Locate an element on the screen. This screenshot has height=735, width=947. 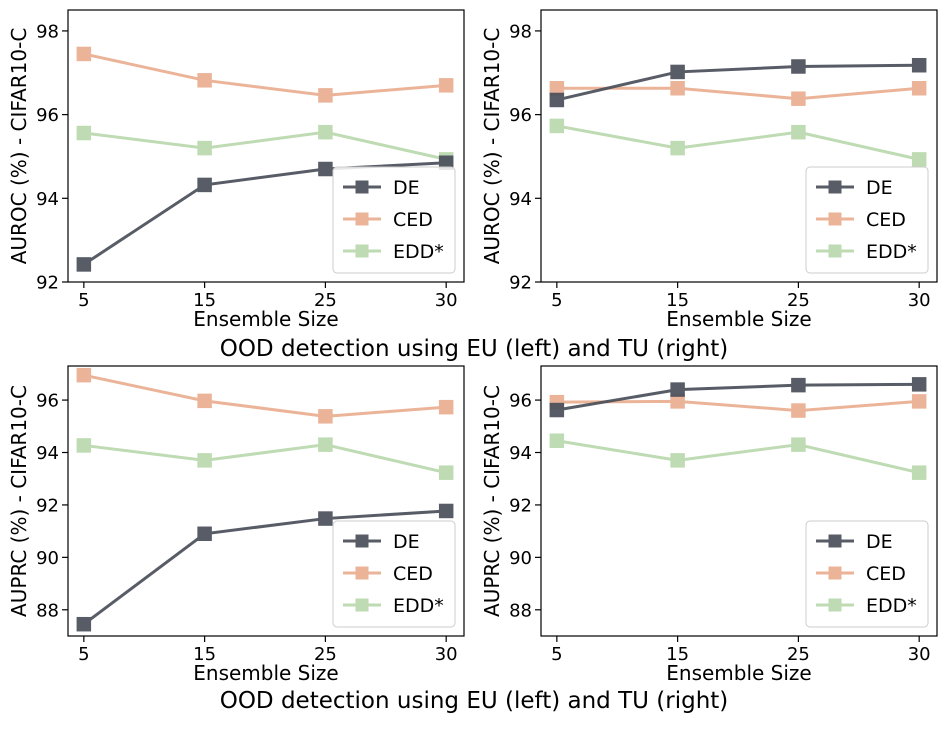
series-eddstar is located at coordinates (738, 456).